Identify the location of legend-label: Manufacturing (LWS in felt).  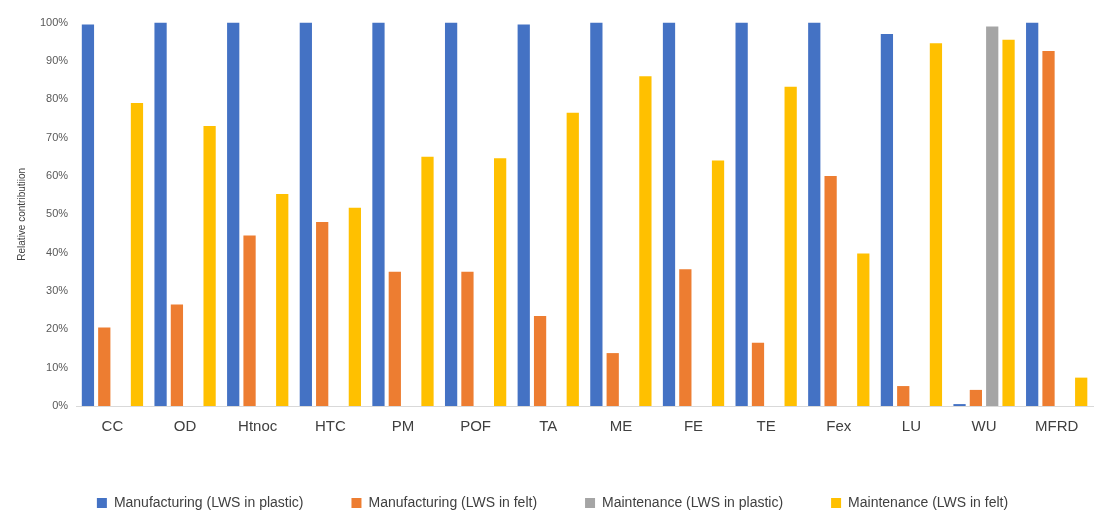
(453, 501).